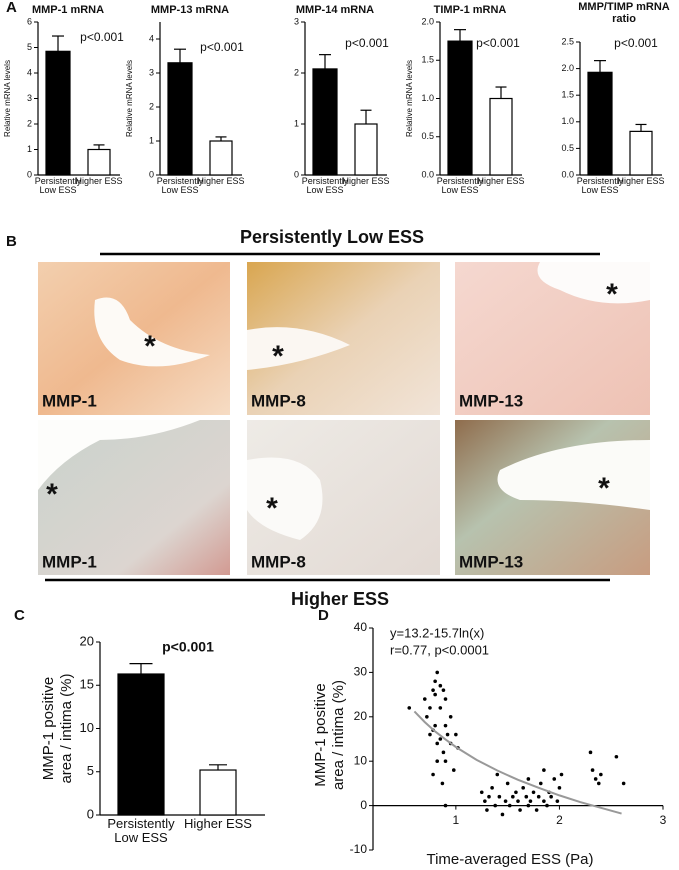 Image resolution: width=679 pixels, height=870 pixels. What do you see at coordinates (517, 762) in the screenshot?
I see `fit-curve` at bounding box center [517, 762].